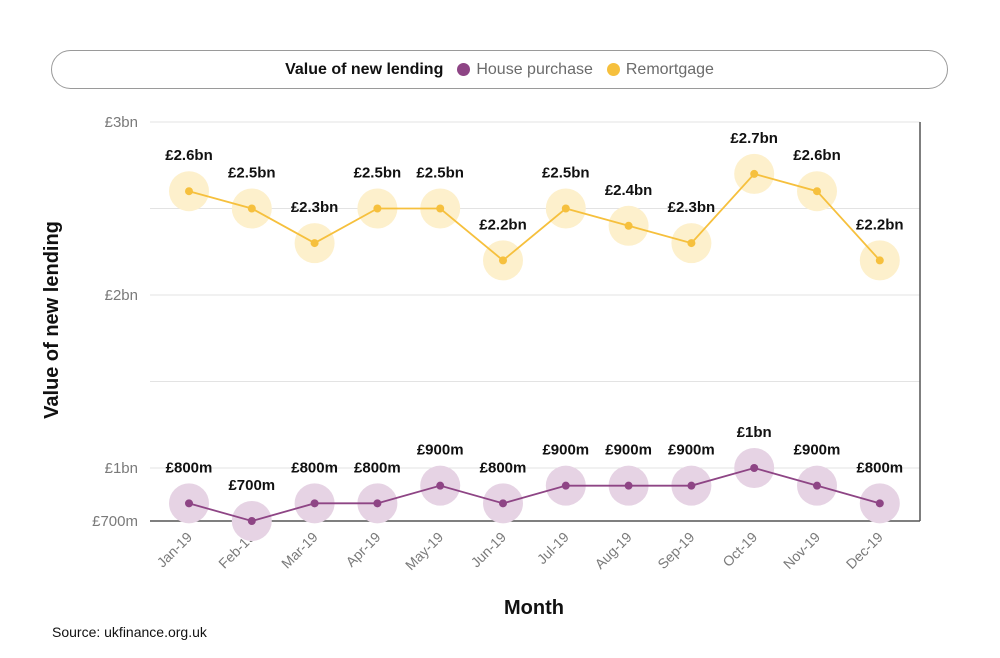 This screenshot has width=1000, height=658. Describe the element at coordinates (129, 632) in the screenshot. I see `source-note: Source: ukfinance.org.uk` at that location.